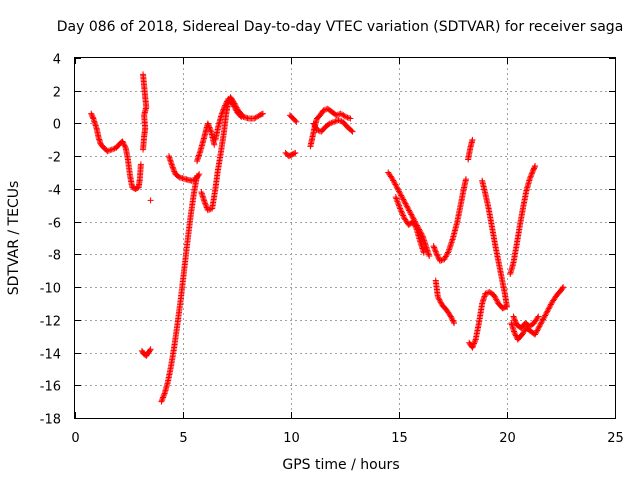 The height and width of the screenshot is (480, 640). Describe the element at coordinates (291, 438) in the screenshot. I see `x-tick-label: 10` at that location.